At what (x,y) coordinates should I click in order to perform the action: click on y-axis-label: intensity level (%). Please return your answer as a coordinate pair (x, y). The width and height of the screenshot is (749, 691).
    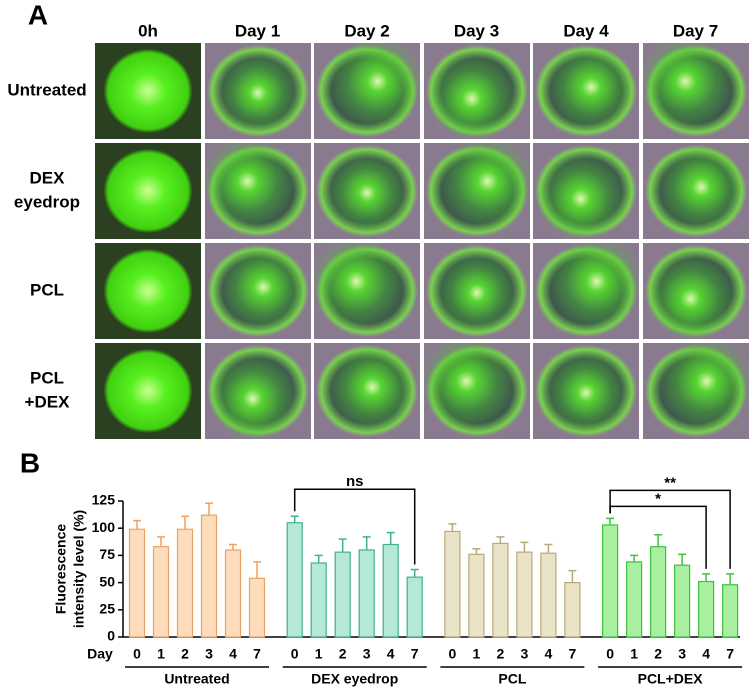
    Looking at the image, I should click on (79, 569).